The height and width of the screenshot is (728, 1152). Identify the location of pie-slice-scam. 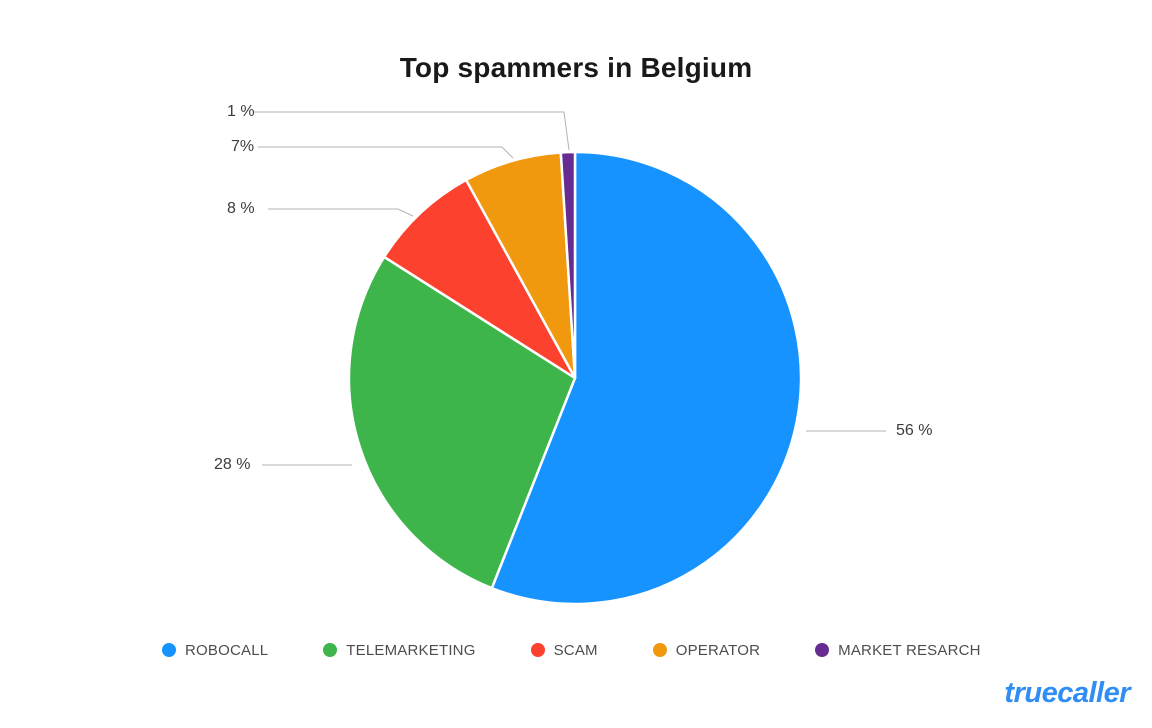
(479, 279).